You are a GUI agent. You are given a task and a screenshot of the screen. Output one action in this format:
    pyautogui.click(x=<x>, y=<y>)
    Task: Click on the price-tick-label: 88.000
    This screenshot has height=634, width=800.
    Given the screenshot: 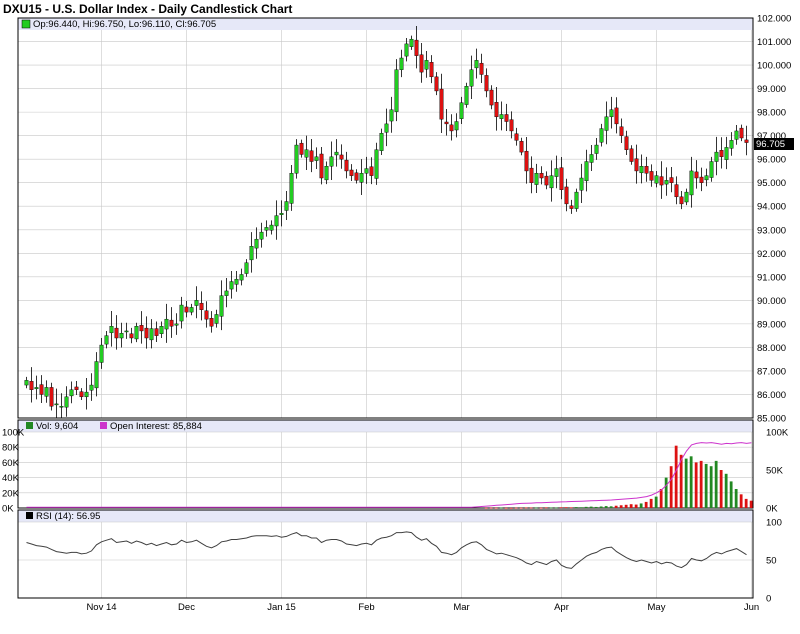 What is the action you would take?
    pyautogui.click(x=771, y=348)
    